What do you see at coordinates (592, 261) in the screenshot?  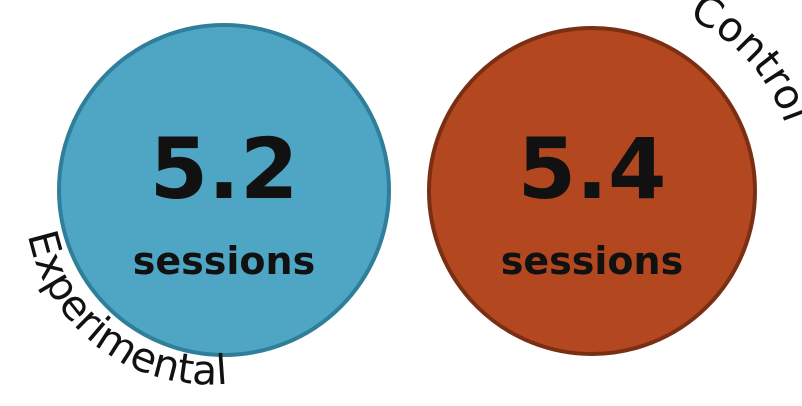 I see `control-unit: sessions` at bounding box center [592, 261].